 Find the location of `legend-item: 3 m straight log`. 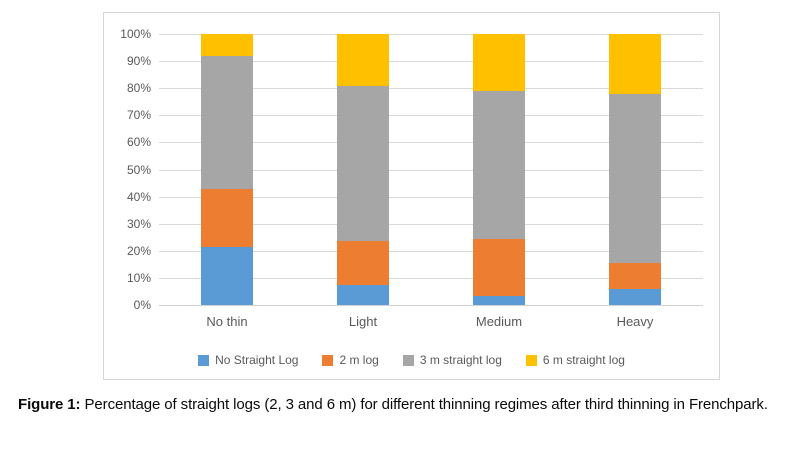

legend-item: 3 m straight log is located at coordinates (452, 360).